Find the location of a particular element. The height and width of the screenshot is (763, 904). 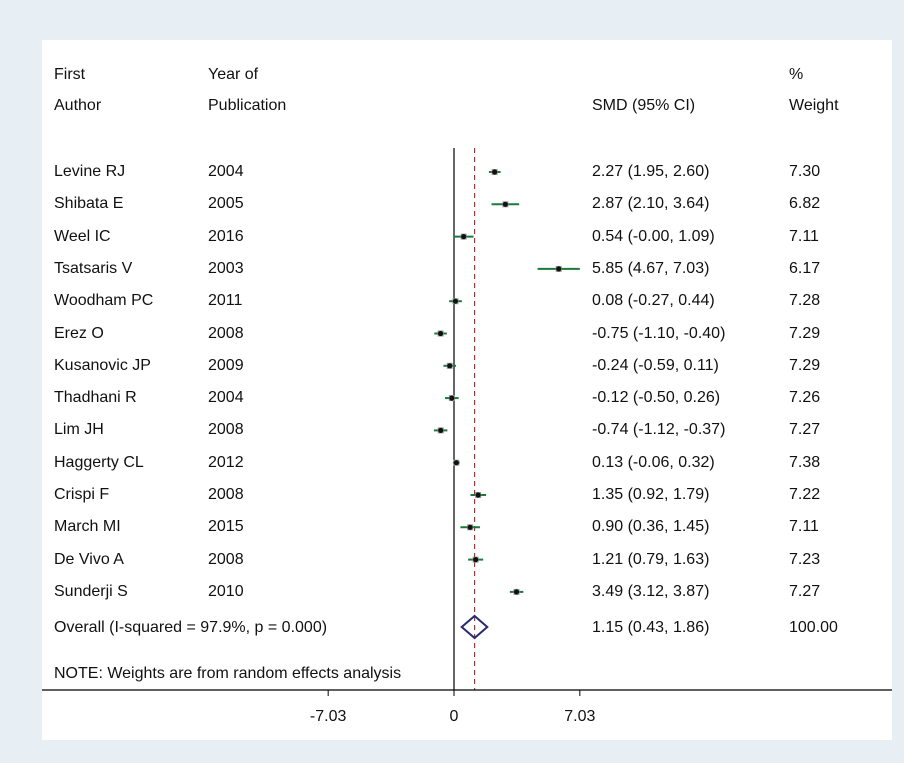

study-weight: 6.82 is located at coordinates (805, 204).